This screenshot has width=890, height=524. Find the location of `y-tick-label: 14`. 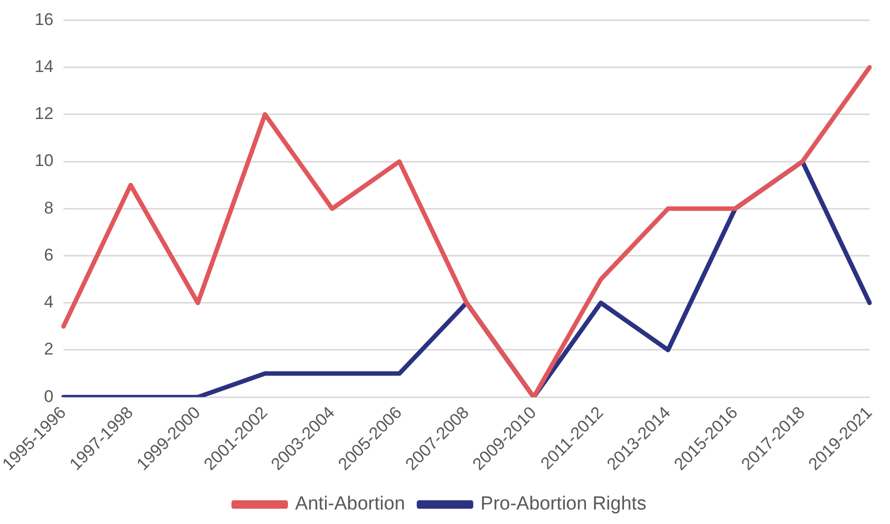

y-tick-label: 14 is located at coordinates (44, 66).